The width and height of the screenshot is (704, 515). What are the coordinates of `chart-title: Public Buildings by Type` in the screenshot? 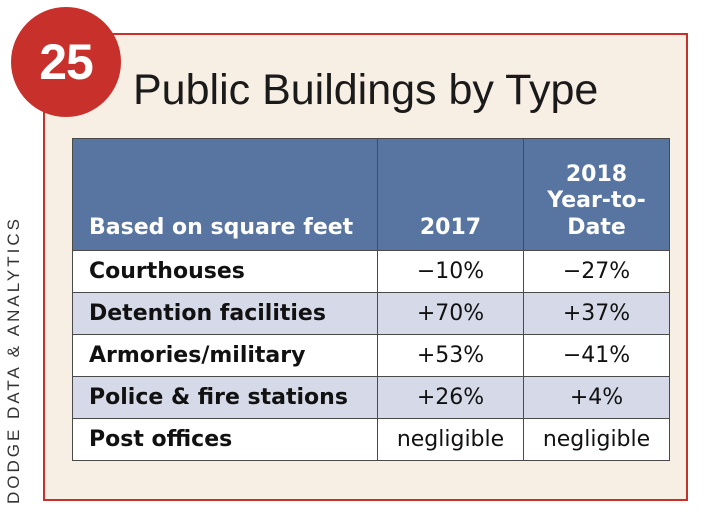 It's located at (366, 90).